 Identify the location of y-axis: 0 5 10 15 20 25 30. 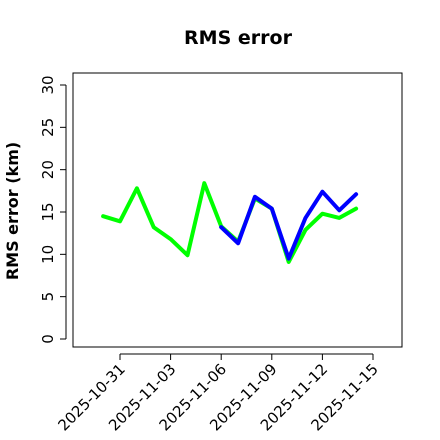
(53, 209).